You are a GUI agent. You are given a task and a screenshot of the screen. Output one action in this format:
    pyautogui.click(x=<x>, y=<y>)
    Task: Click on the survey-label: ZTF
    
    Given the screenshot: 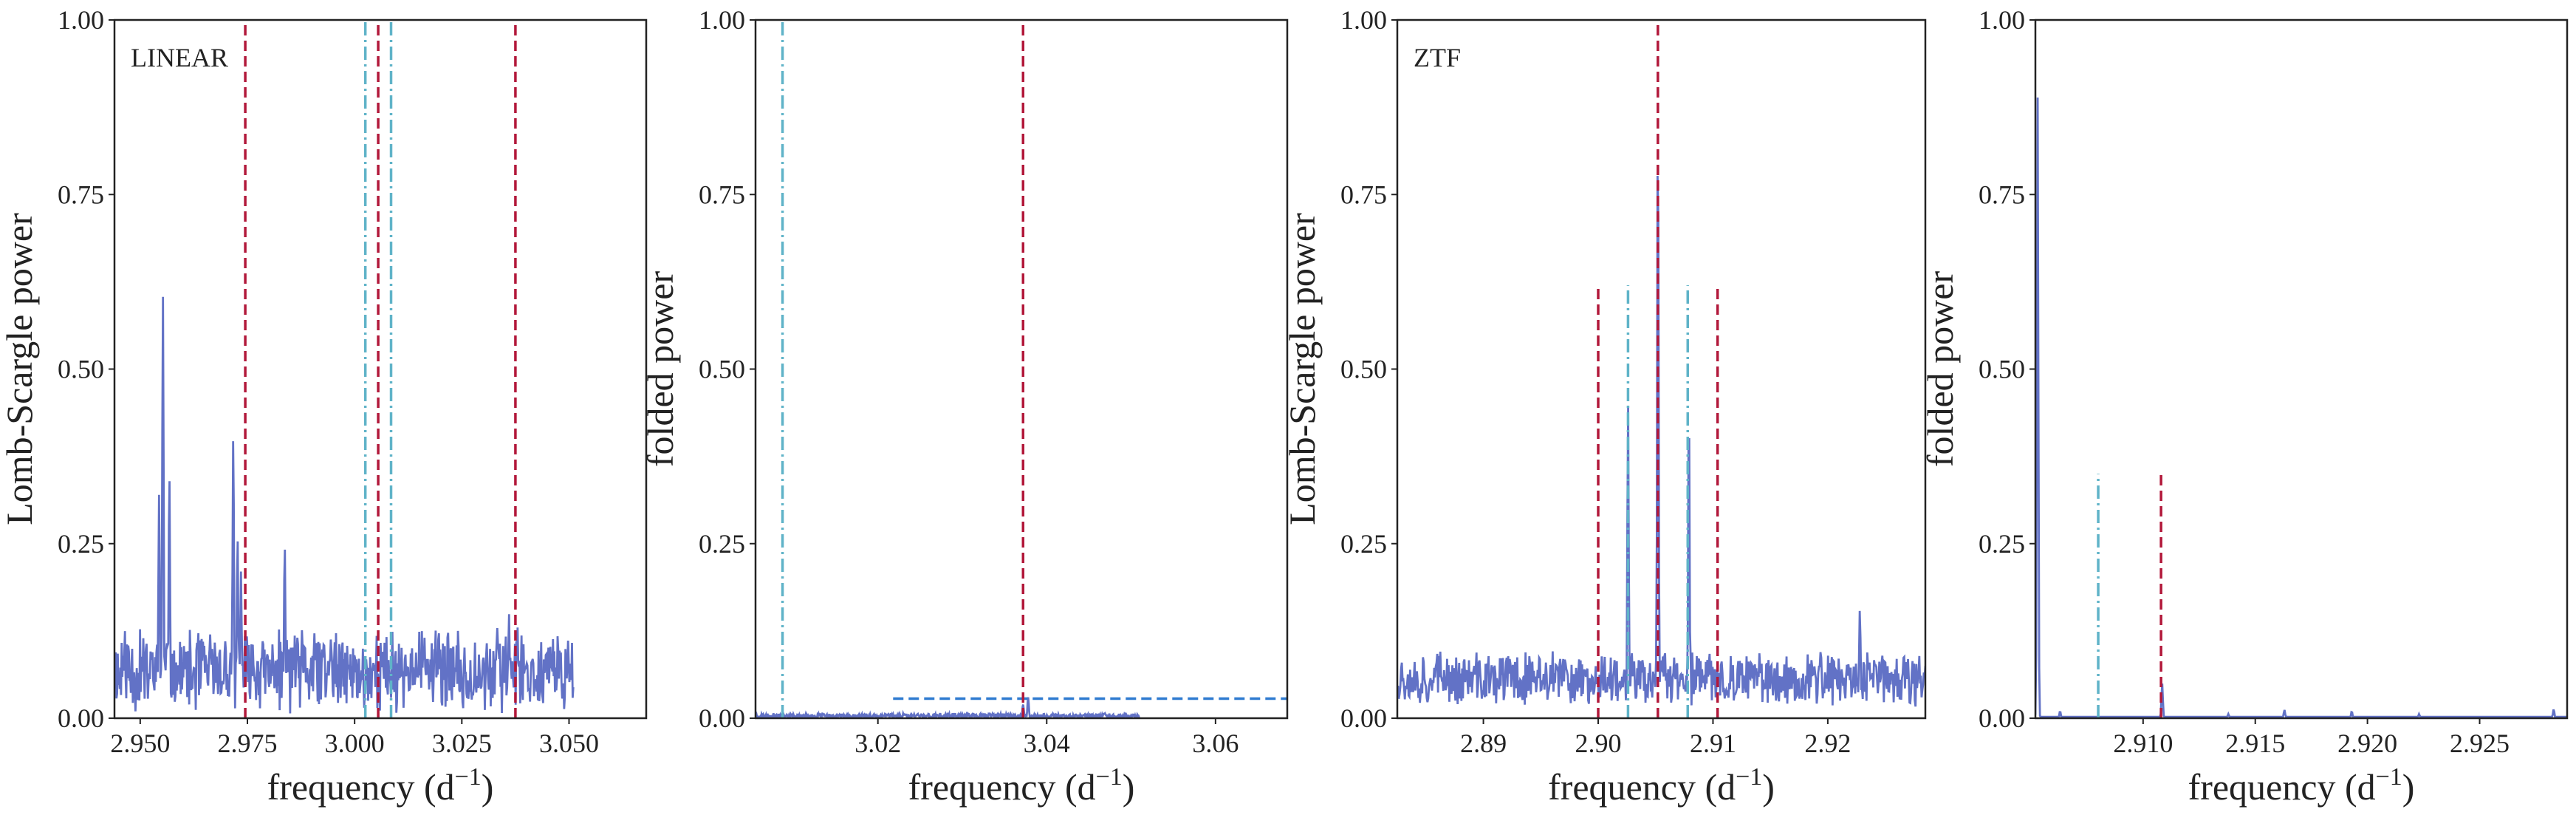 What is the action you would take?
    pyautogui.click(x=1437, y=57)
    